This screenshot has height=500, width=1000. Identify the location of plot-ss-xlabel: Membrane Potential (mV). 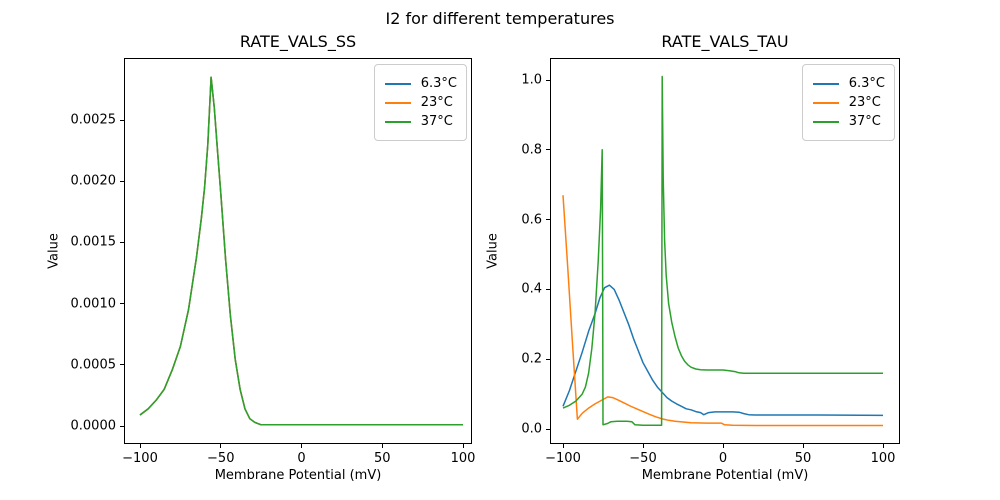
(298, 475).